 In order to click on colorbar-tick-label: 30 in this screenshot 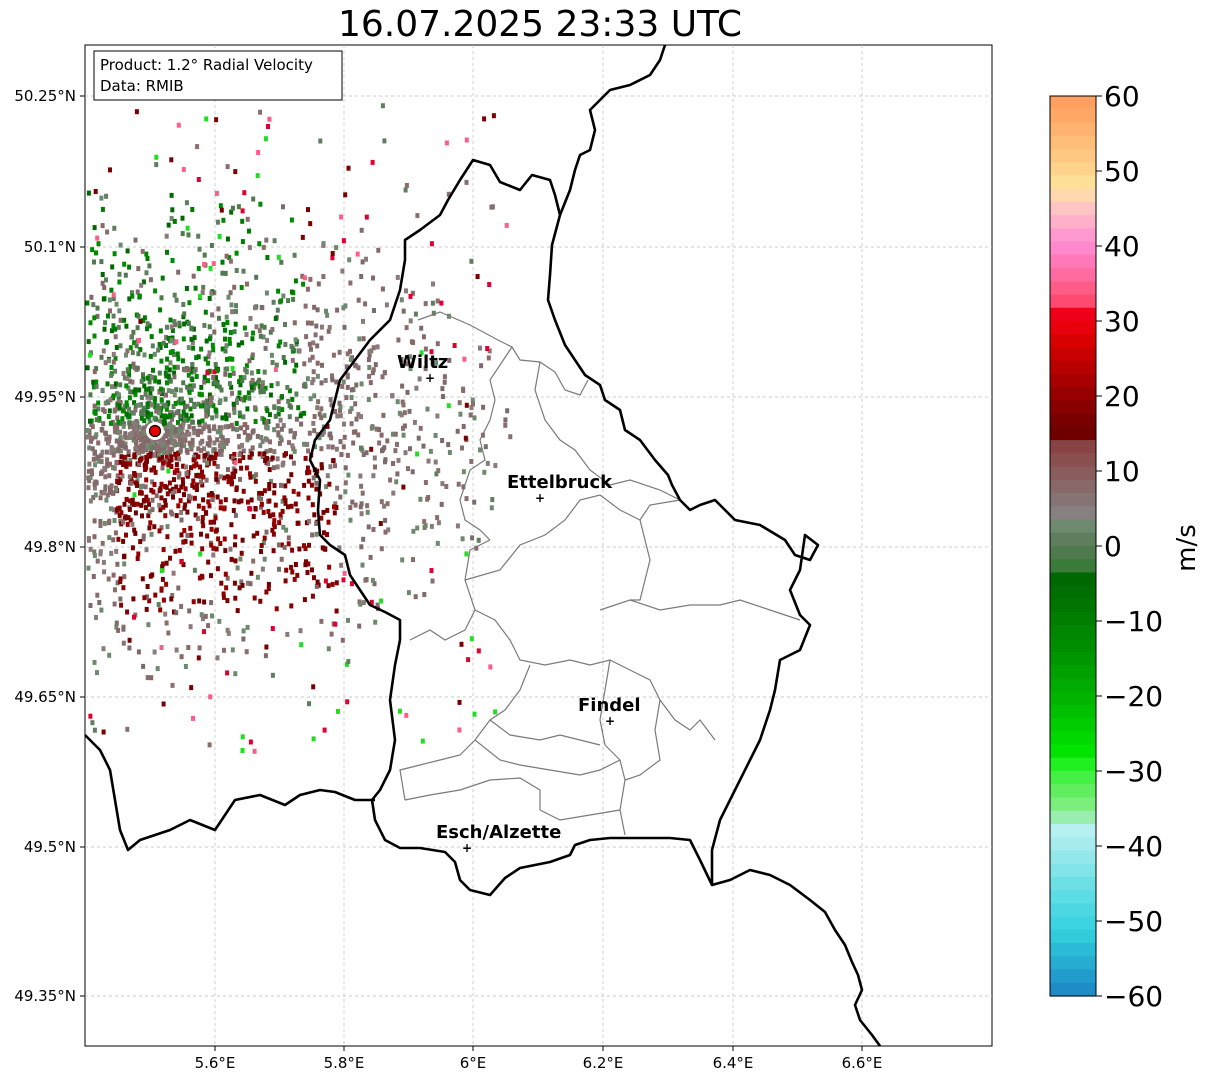, I will do `click(1122, 321)`.